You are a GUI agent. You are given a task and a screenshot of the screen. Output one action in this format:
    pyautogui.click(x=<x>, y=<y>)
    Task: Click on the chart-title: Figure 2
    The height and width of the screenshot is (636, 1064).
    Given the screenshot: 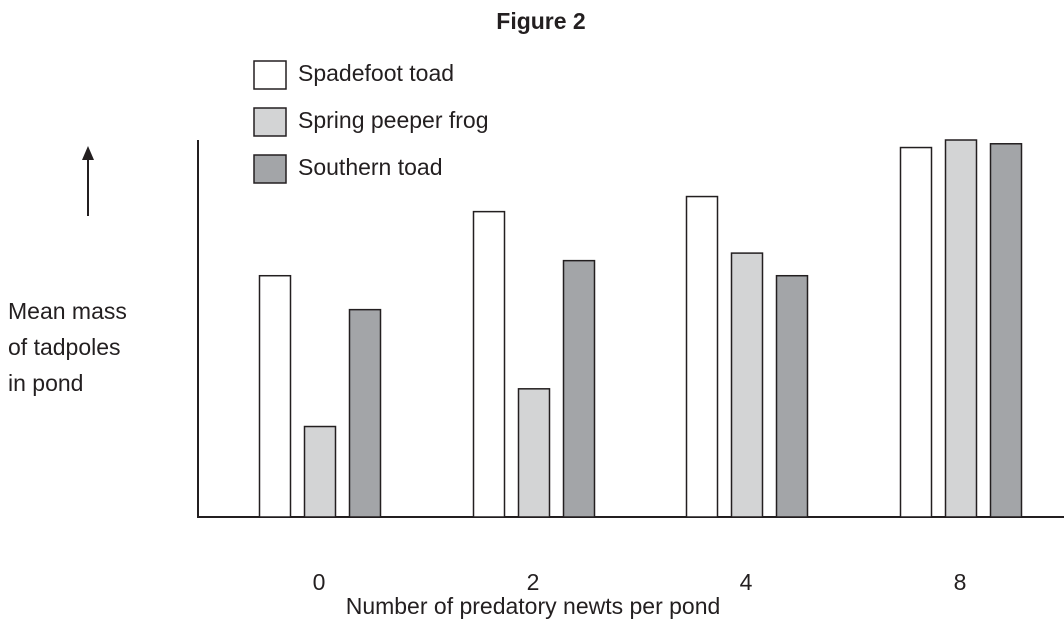 What is the action you would take?
    pyautogui.click(x=540, y=21)
    